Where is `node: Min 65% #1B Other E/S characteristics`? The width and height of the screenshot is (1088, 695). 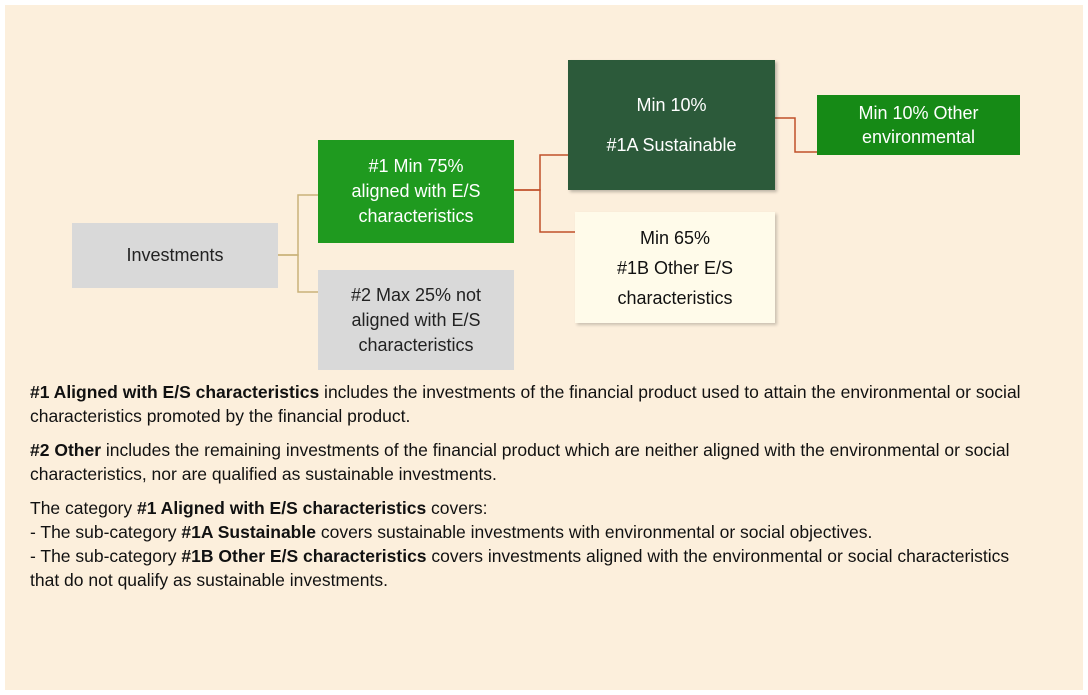
node: Min 65% #1B Other E/S characteristics is located at coordinates (675, 267).